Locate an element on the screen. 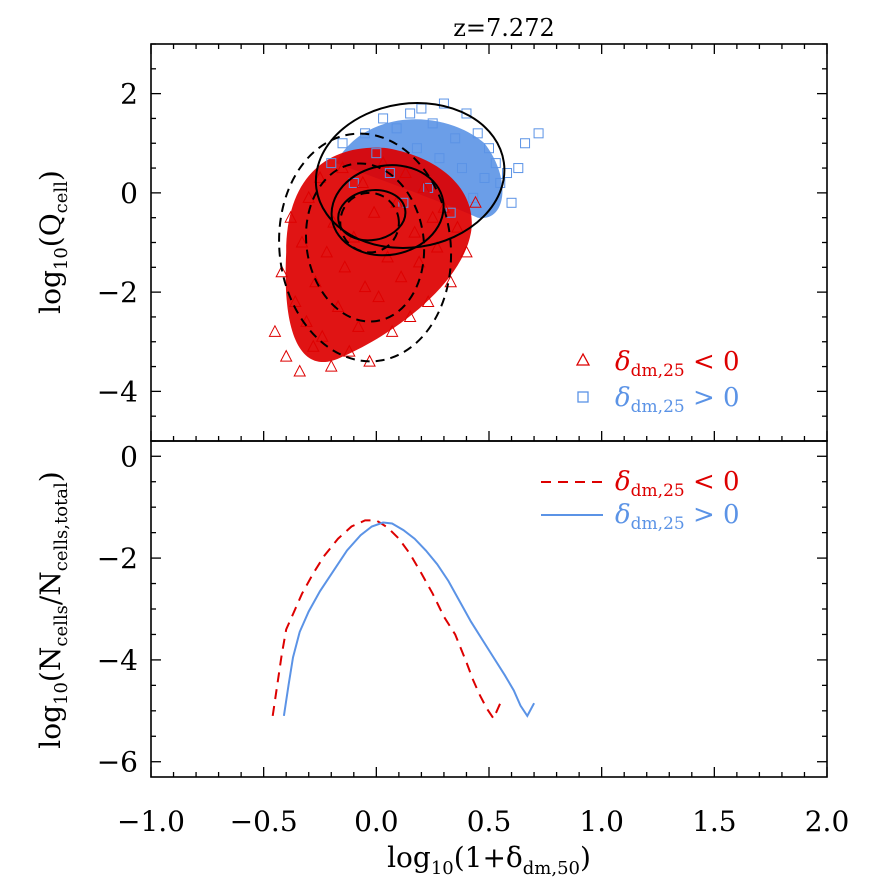  x-tick-label: 2.0 is located at coordinates (827, 821).